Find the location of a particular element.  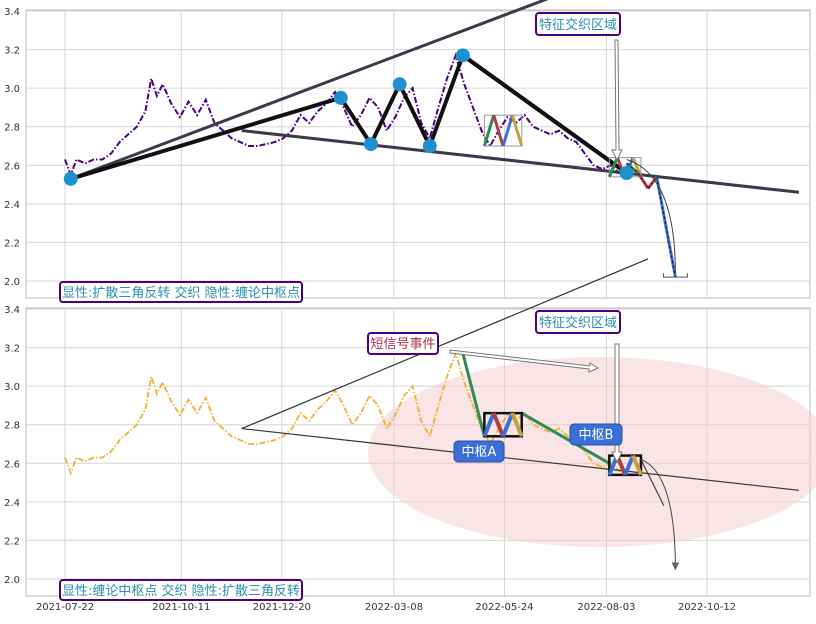

bottom-bottom-label: 显性:缠论中枢点 交织 隐性:扩散三角反转 is located at coordinates (181, 590).